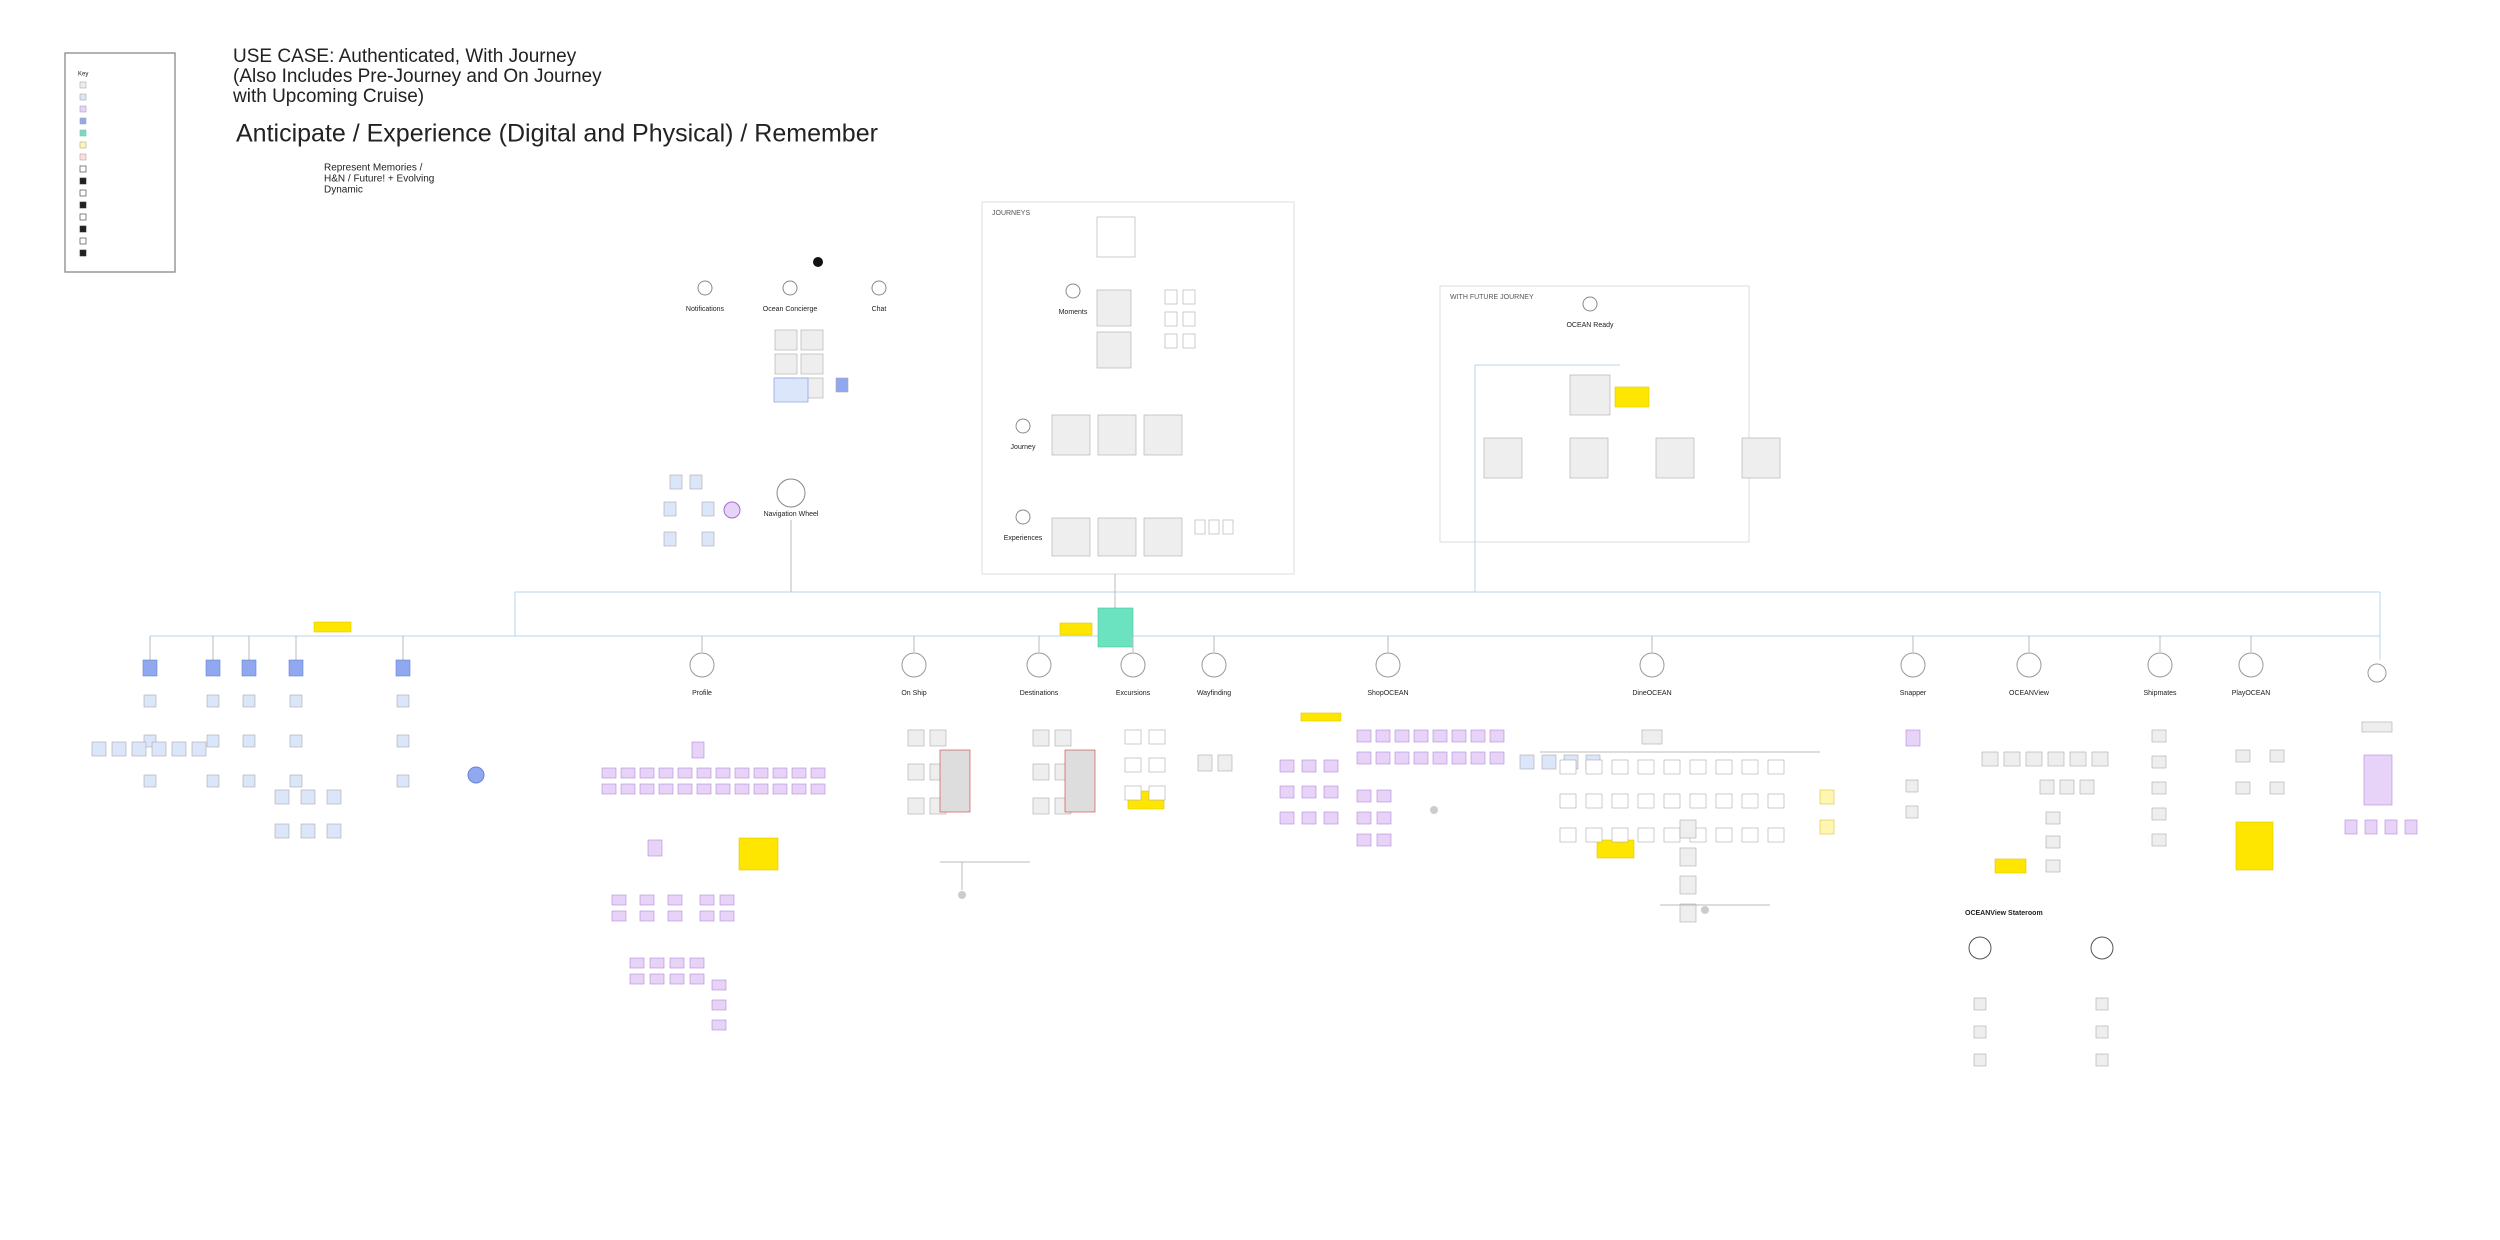 The height and width of the screenshot is (1240, 2500). I want to click on journeys-frame, so click(1138, 388).